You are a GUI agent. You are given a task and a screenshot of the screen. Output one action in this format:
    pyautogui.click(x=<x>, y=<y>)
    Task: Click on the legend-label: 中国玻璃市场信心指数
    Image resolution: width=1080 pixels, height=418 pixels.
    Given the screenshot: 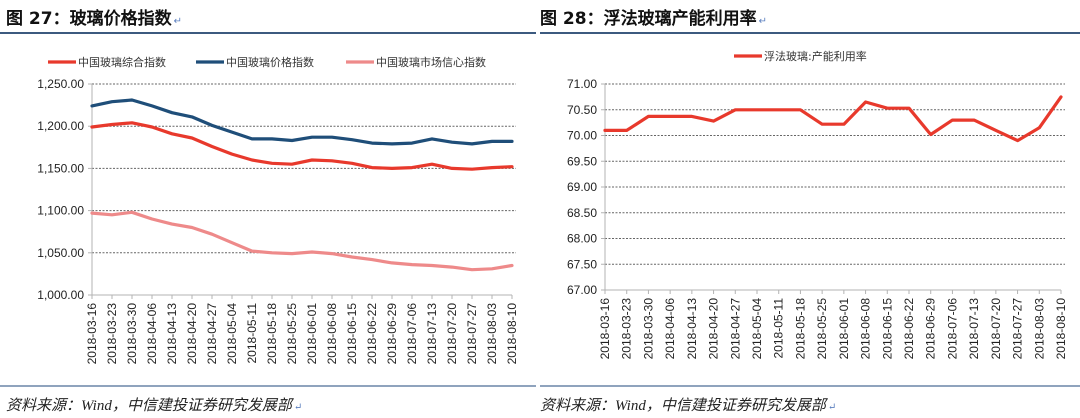 What is the action you would take?
    pyautogui.click(x=431, y=62)
    